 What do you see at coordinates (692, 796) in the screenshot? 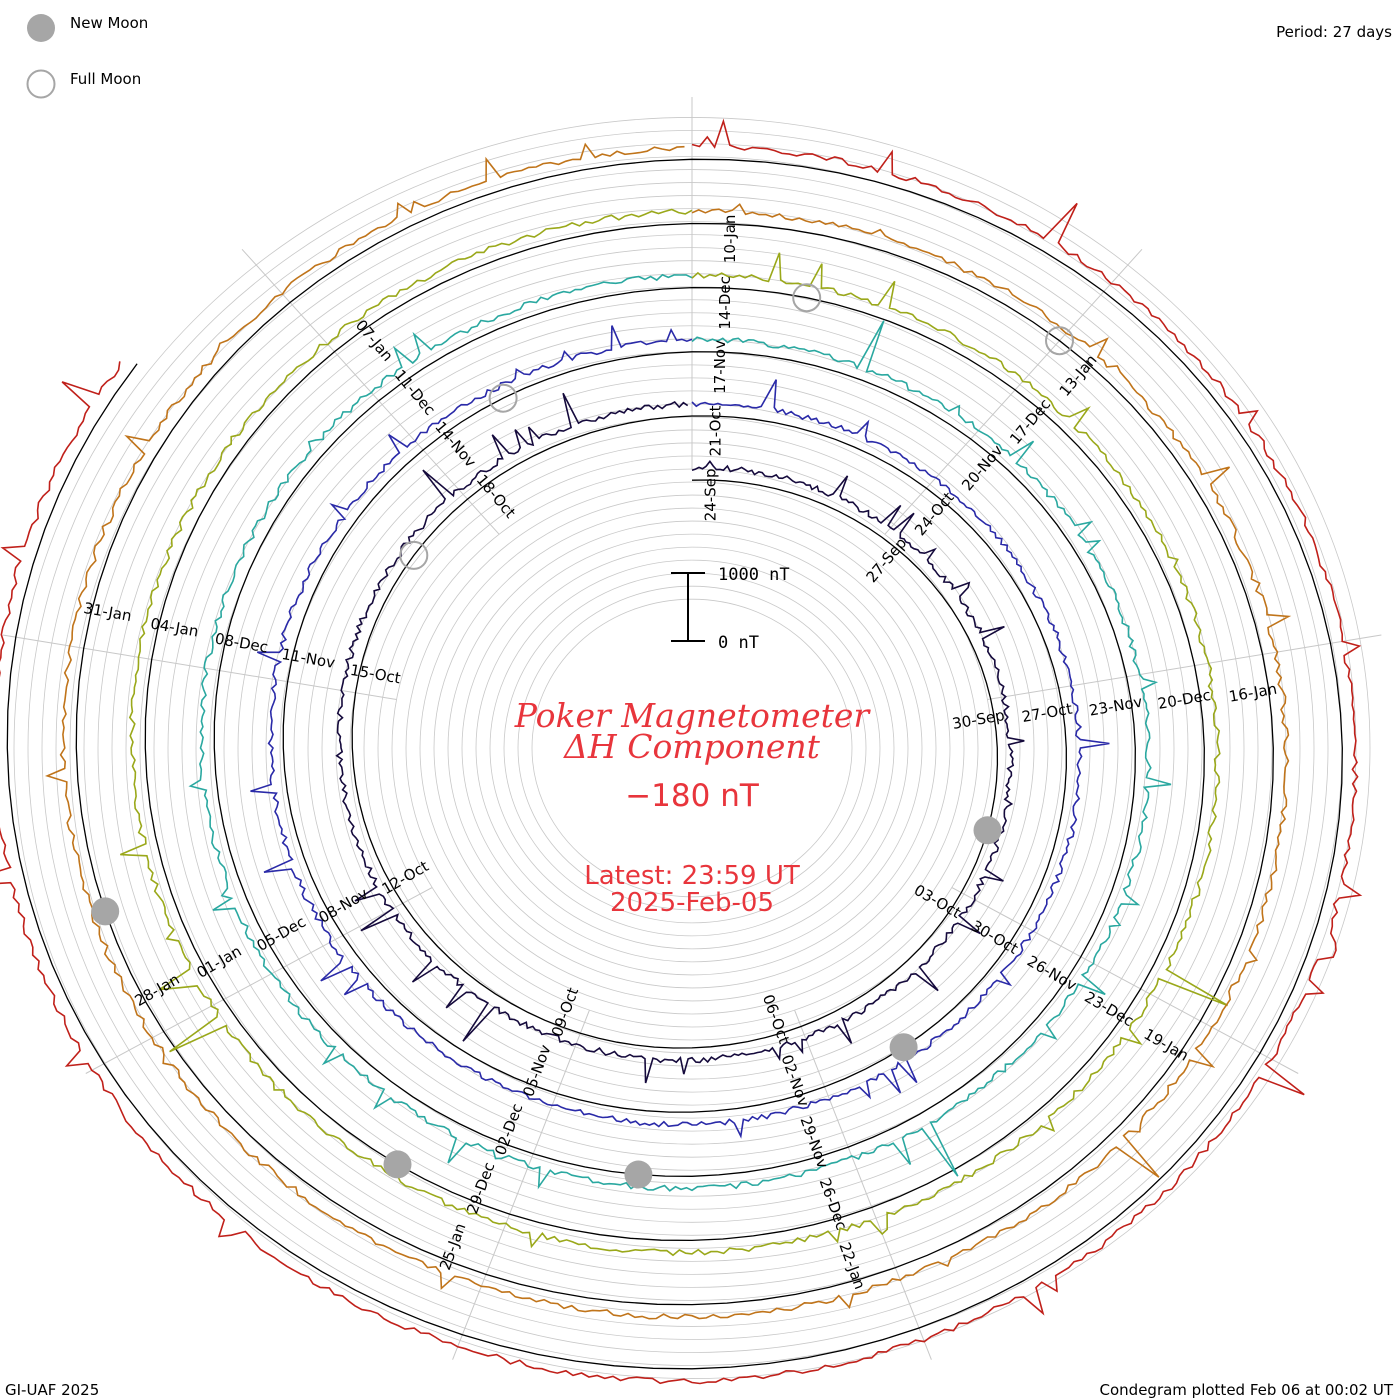
I see `current-value: −180 nT` at bounding box center [692, 796].